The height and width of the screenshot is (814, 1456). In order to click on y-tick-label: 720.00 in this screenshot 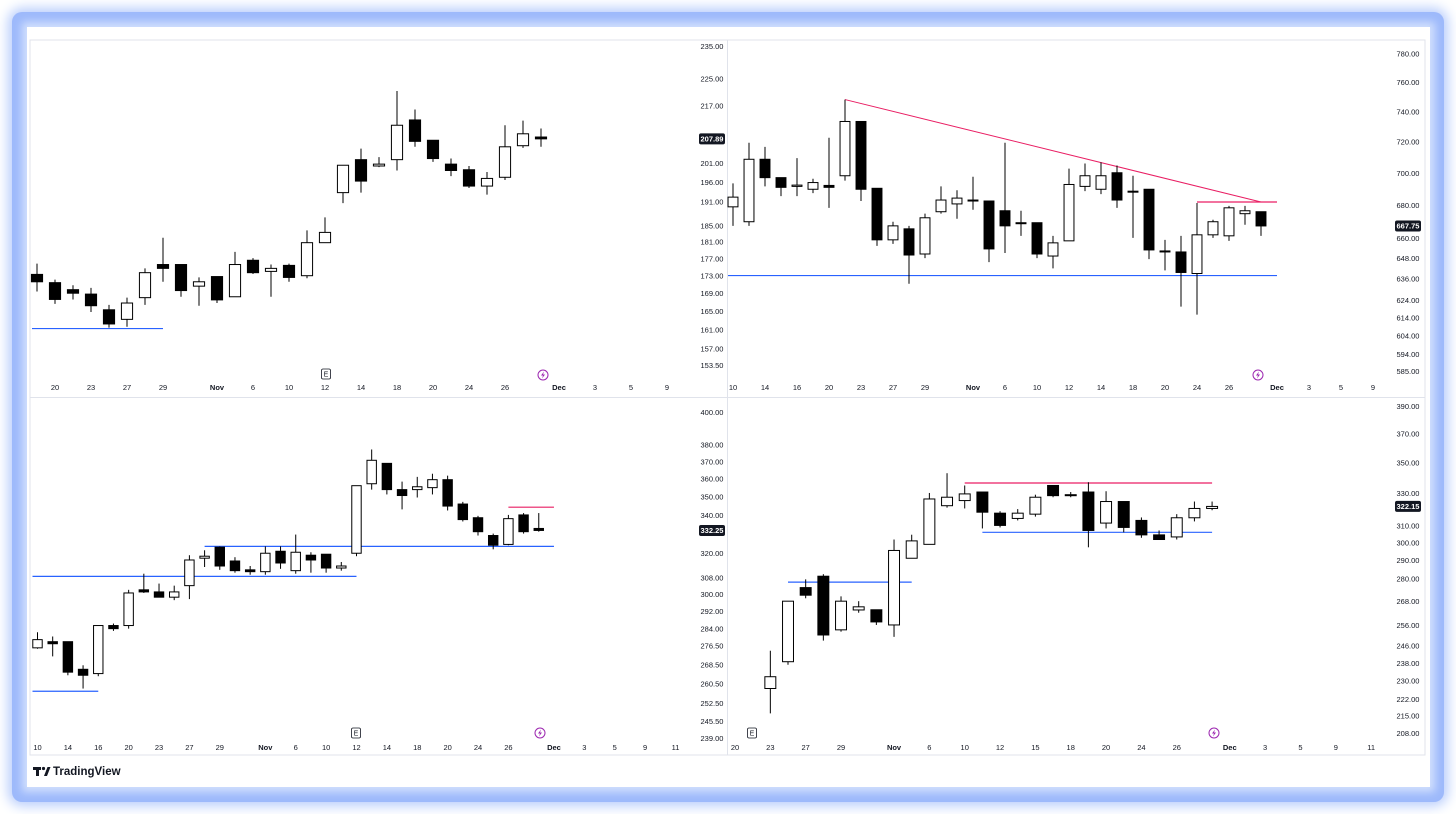, I will do `click(1408, 142)`.